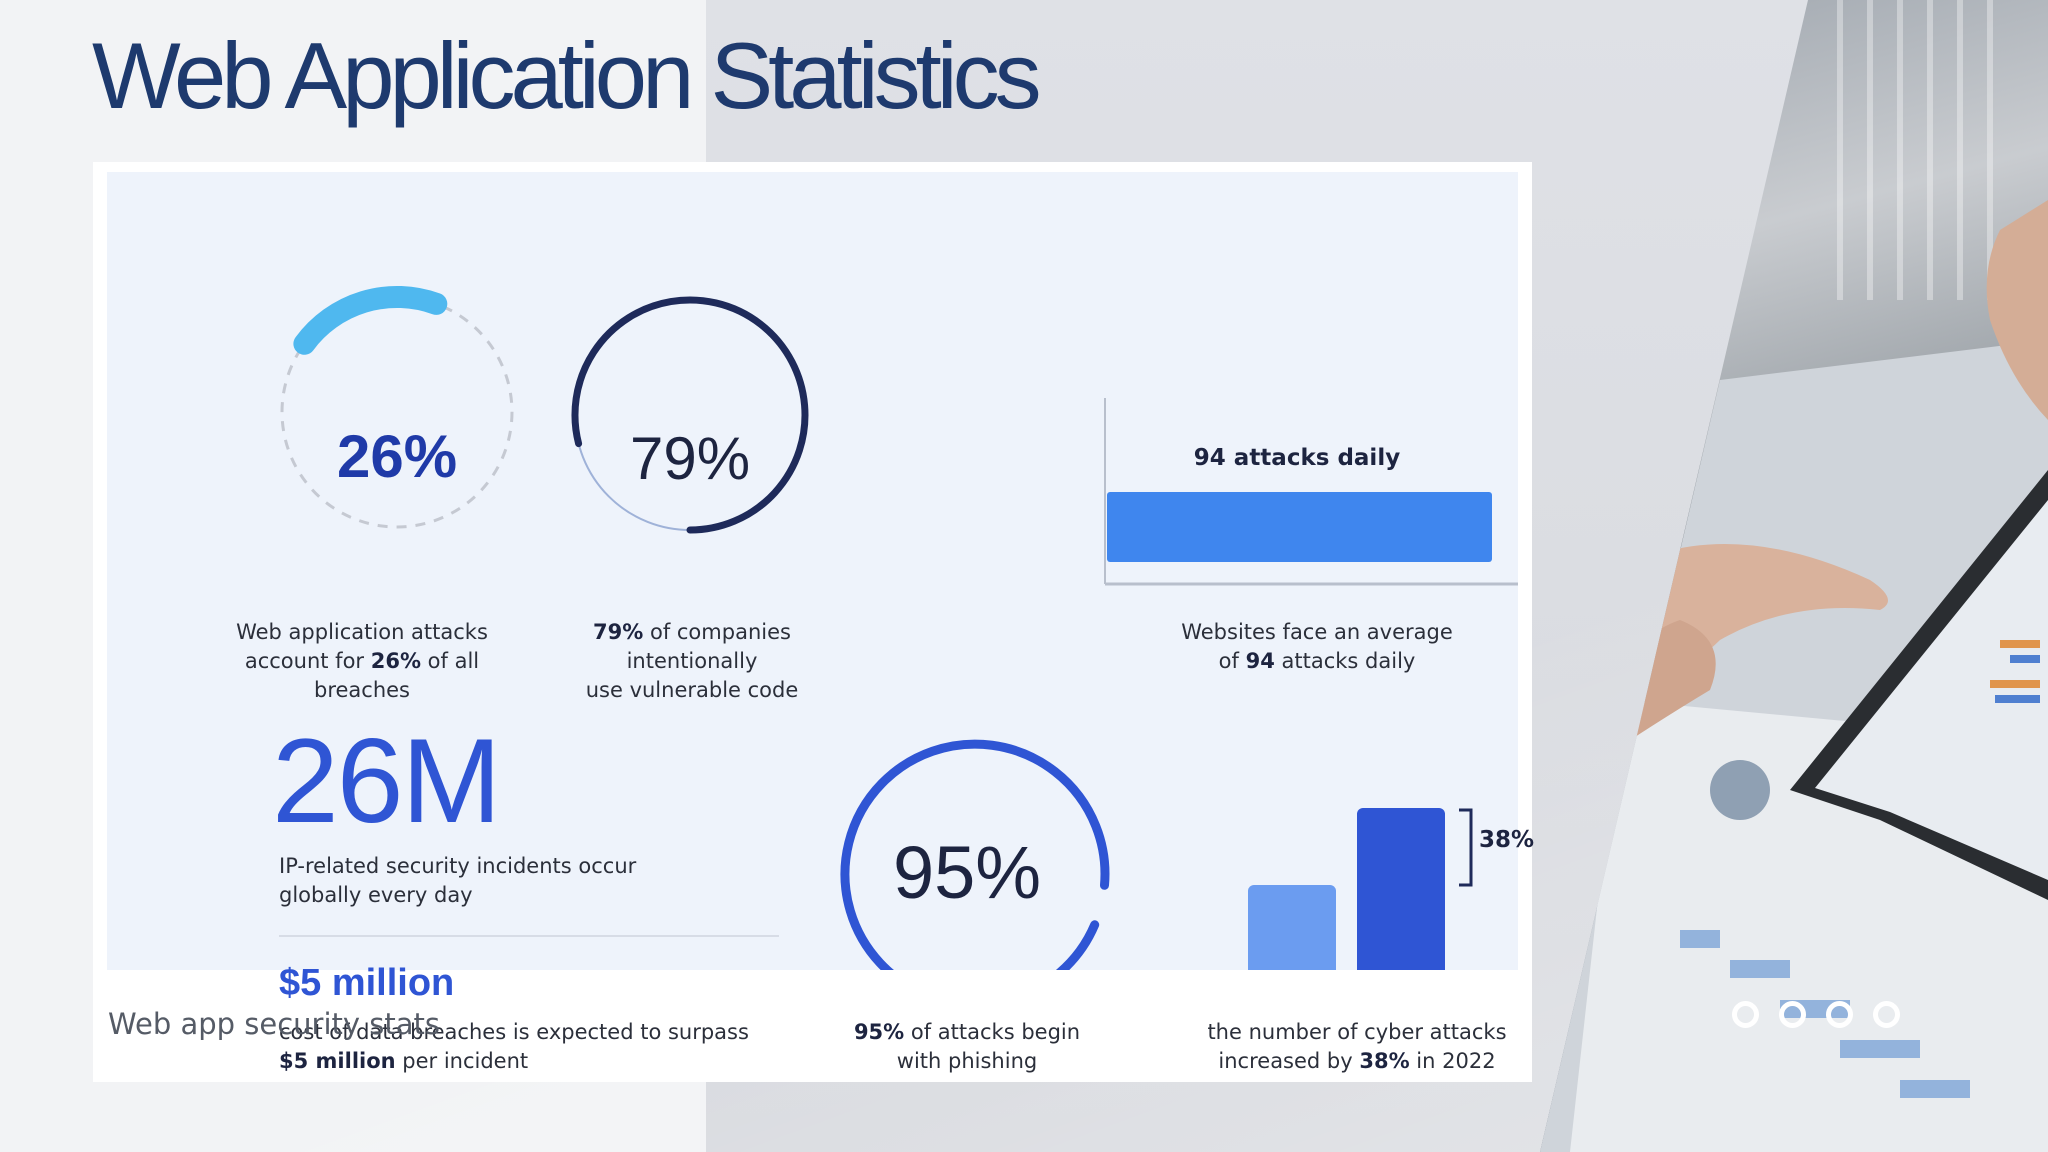 The height and width of the screenshot is (1152, 2048). Describe the element at coordinates (1816, 1014) in the screenshot. I see `carousel-dots` at that location.